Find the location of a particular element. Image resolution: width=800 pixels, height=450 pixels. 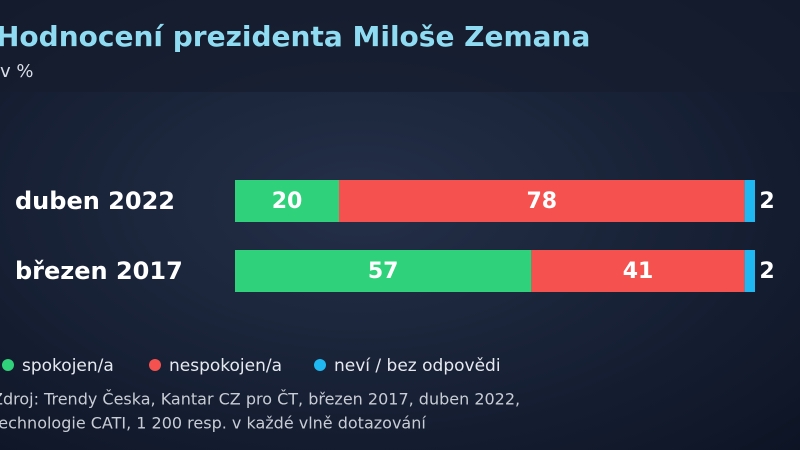

value-label: 57 is located at coordinates (383, 271).